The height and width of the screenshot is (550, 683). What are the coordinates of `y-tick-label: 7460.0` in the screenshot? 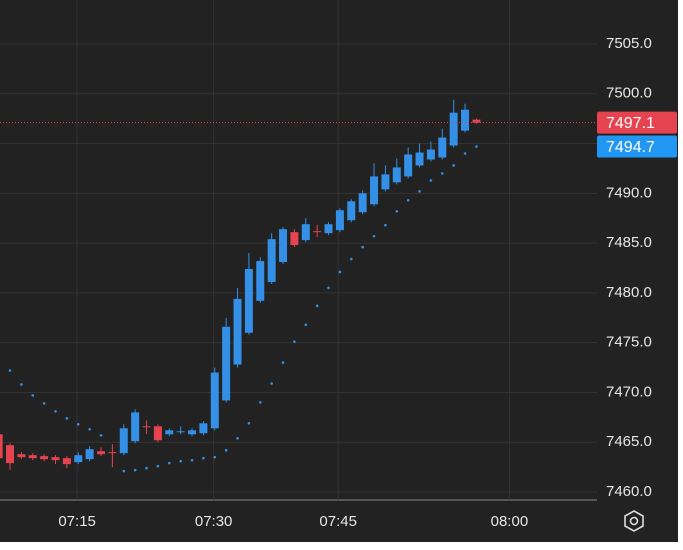 It's located at (629, 491).